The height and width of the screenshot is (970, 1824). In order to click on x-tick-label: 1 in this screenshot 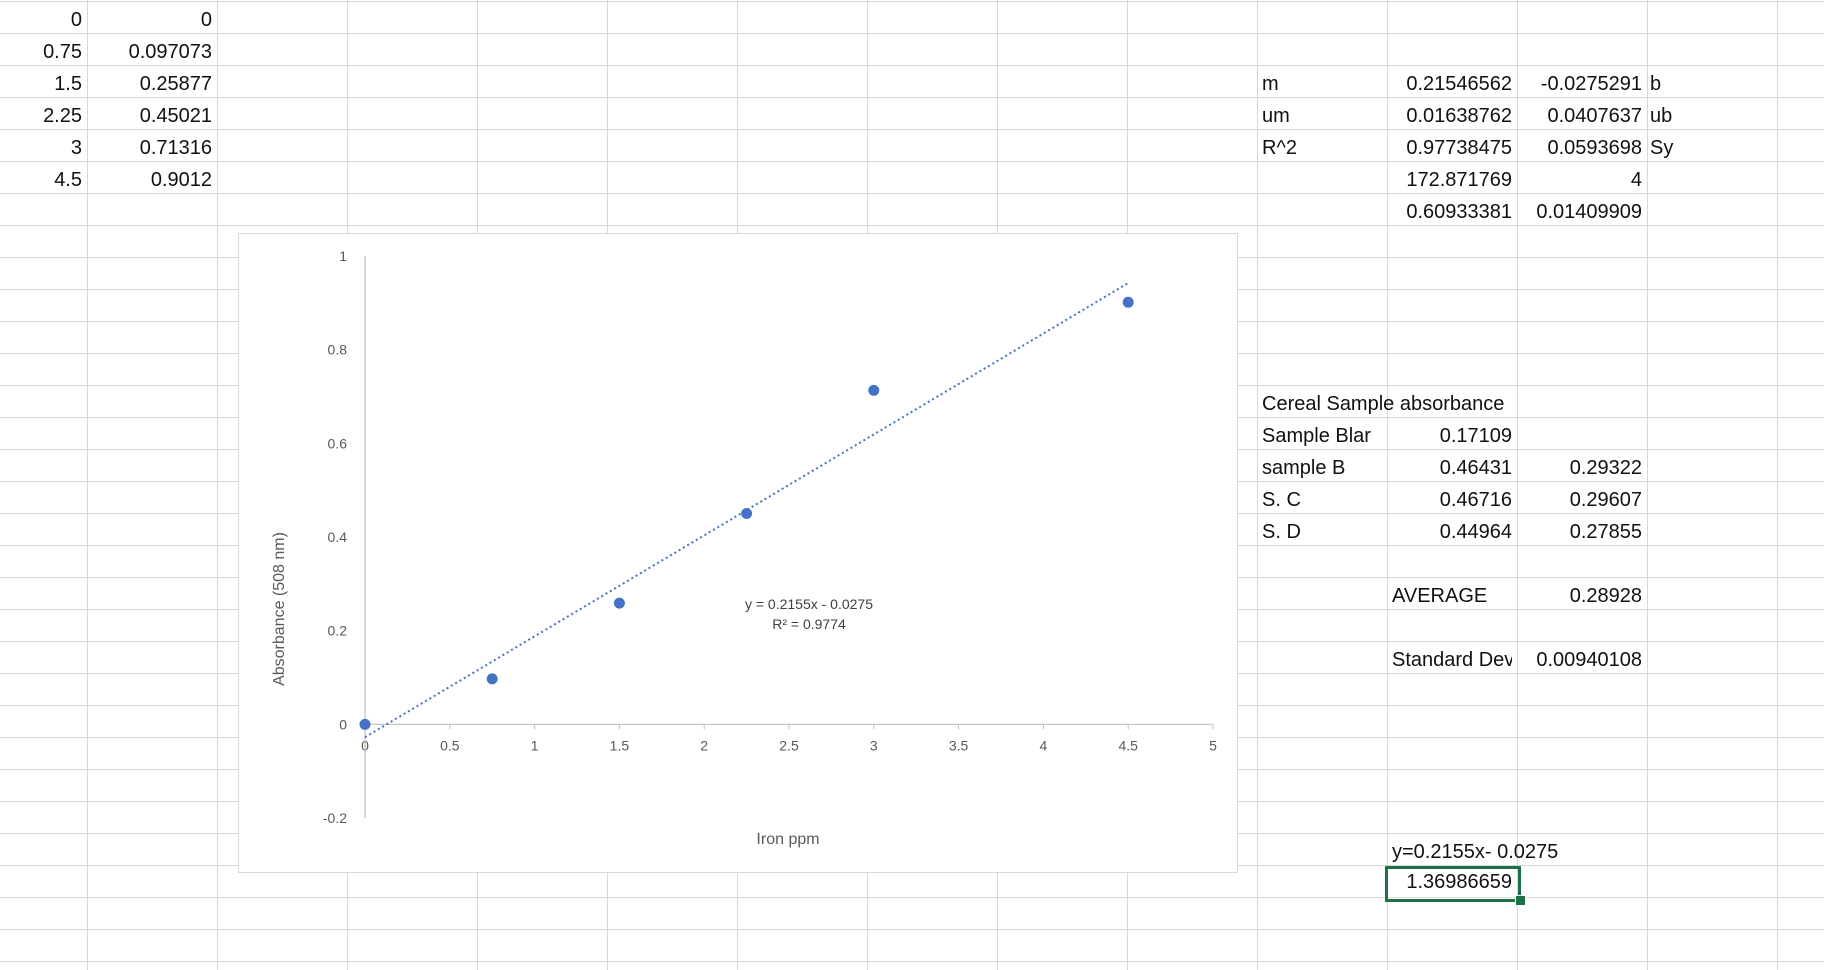, I will do `click(535, 745)`.